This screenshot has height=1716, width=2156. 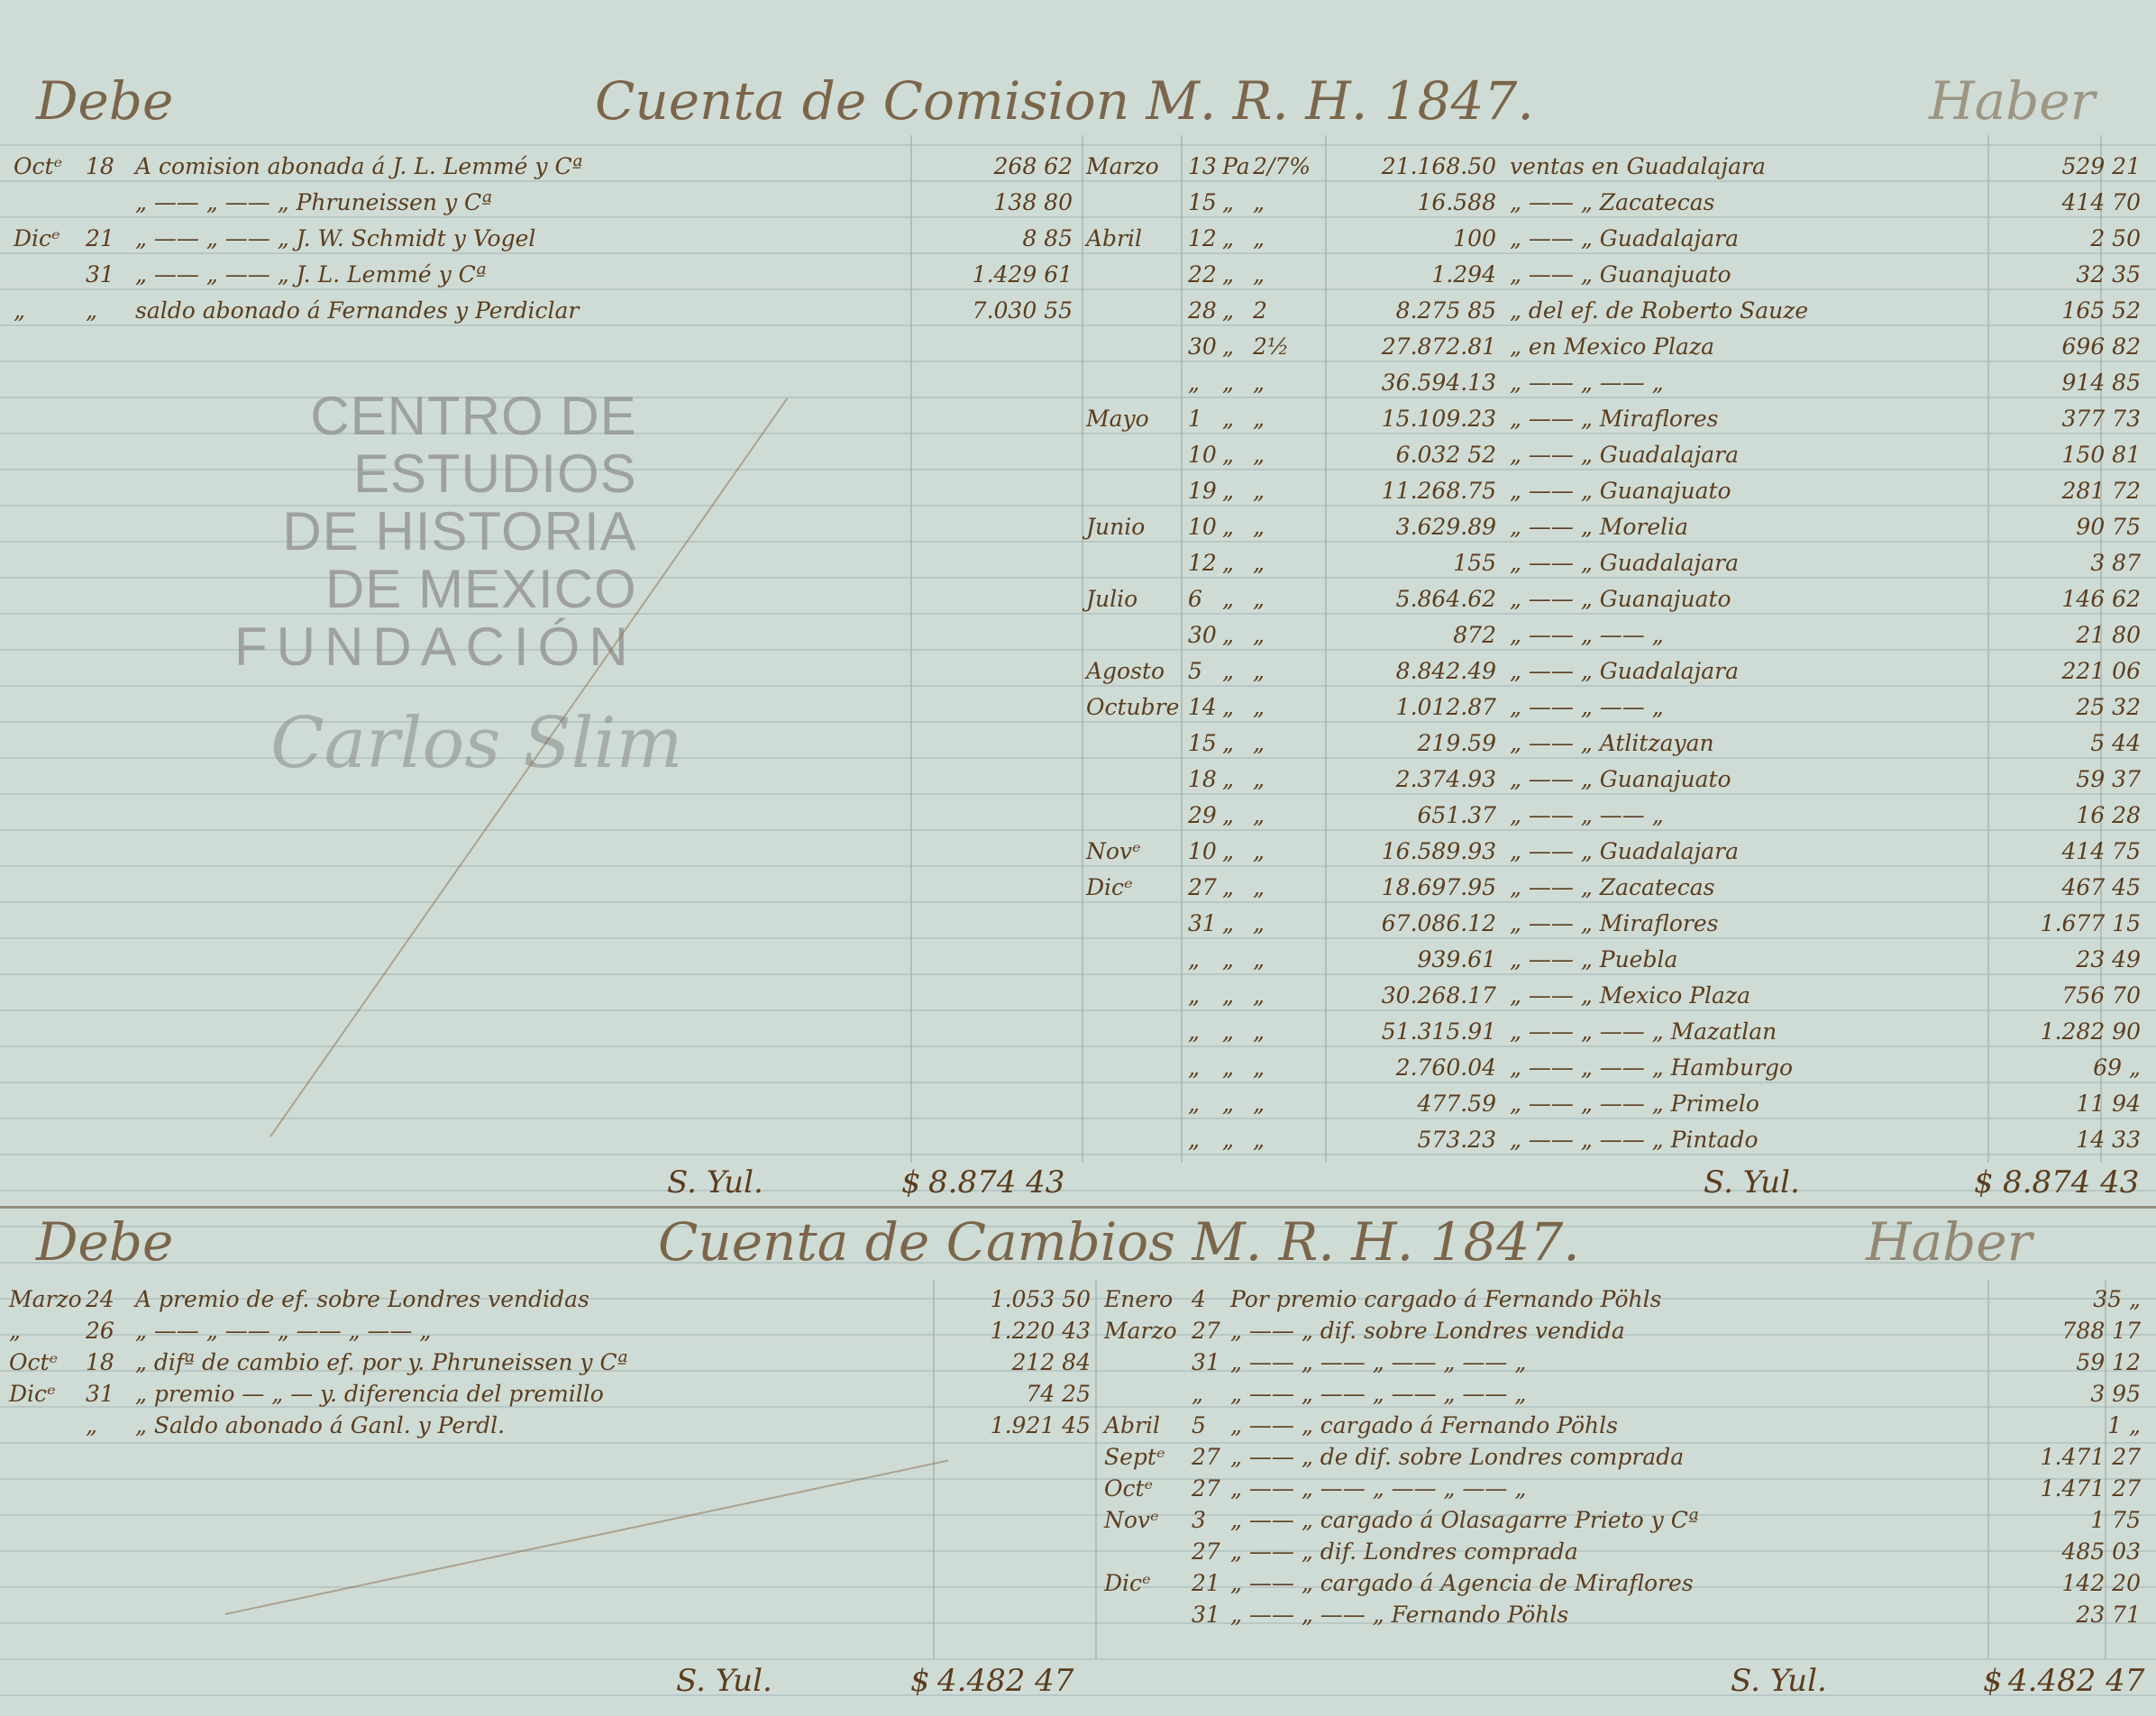 I want to click on entry-day: 27, so click(x=1206, y=1457).